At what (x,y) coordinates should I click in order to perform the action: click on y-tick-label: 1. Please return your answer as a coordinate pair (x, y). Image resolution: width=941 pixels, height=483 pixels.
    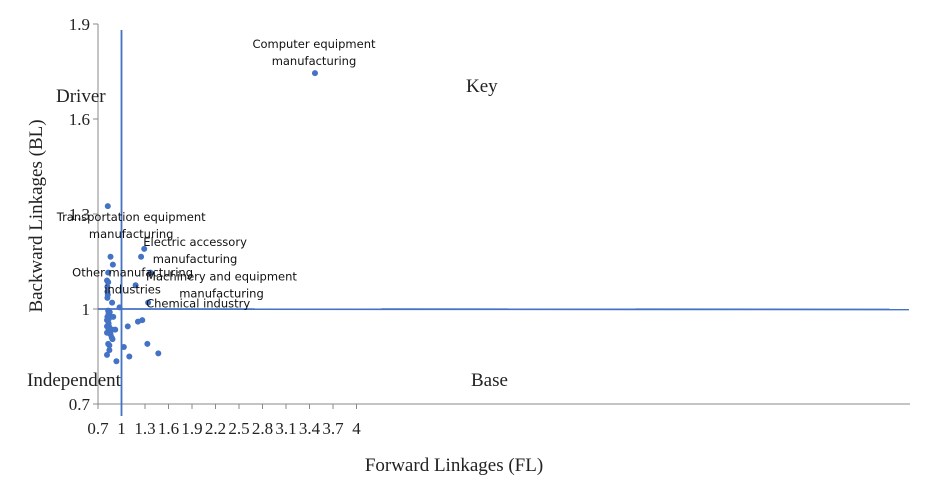
    Looking at the image, I should click on (86, 309).